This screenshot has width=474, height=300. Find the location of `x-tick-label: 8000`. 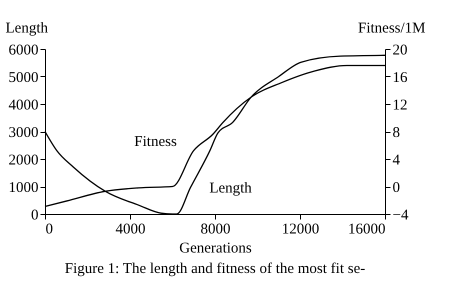

x-tick-label: 8000 is located at coordinates (215, 230).